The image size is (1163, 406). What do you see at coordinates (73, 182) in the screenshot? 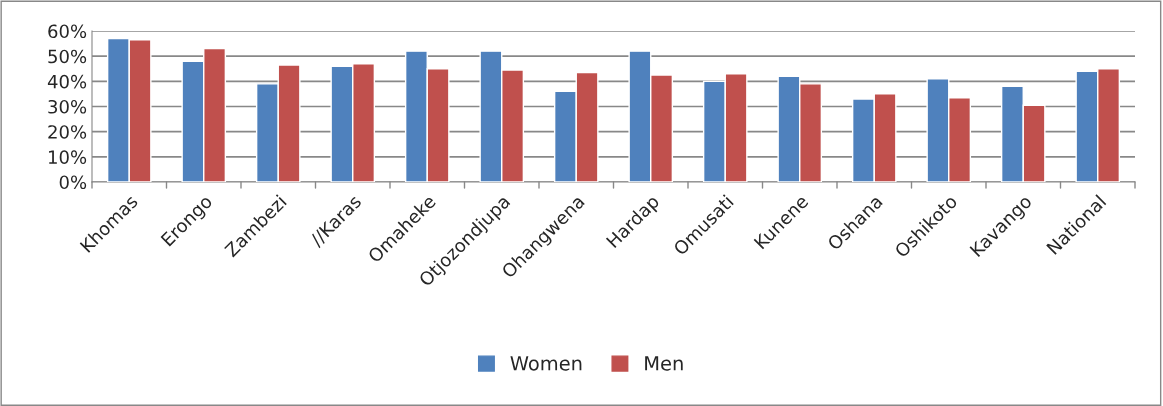
I see `y-tick-label: 0%` at bounding box center [73, 182].